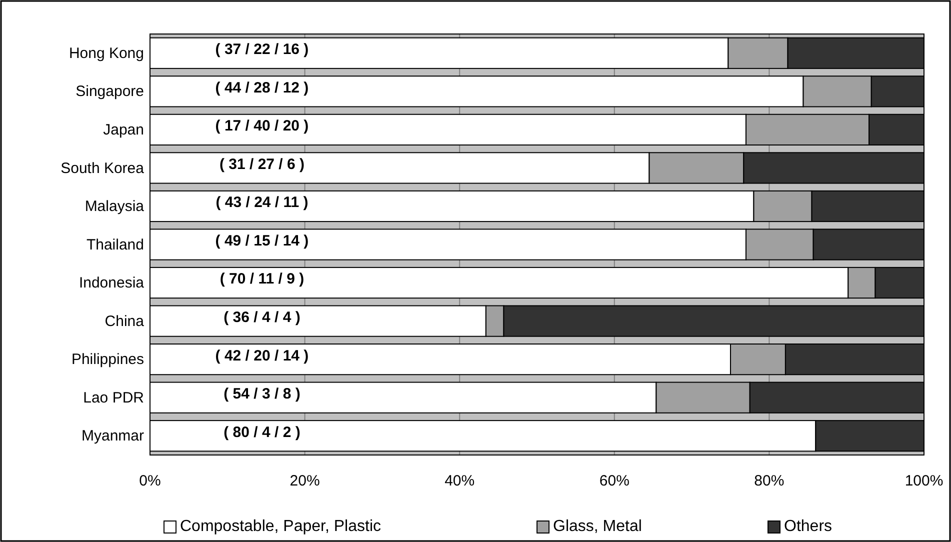 This screenshot has width=951, height=542. What do you see at coordinates (262, 164) in the screenshot?
I see `data-label: ( 31 / 27 / 6 )` at bounding box center [262, 164].